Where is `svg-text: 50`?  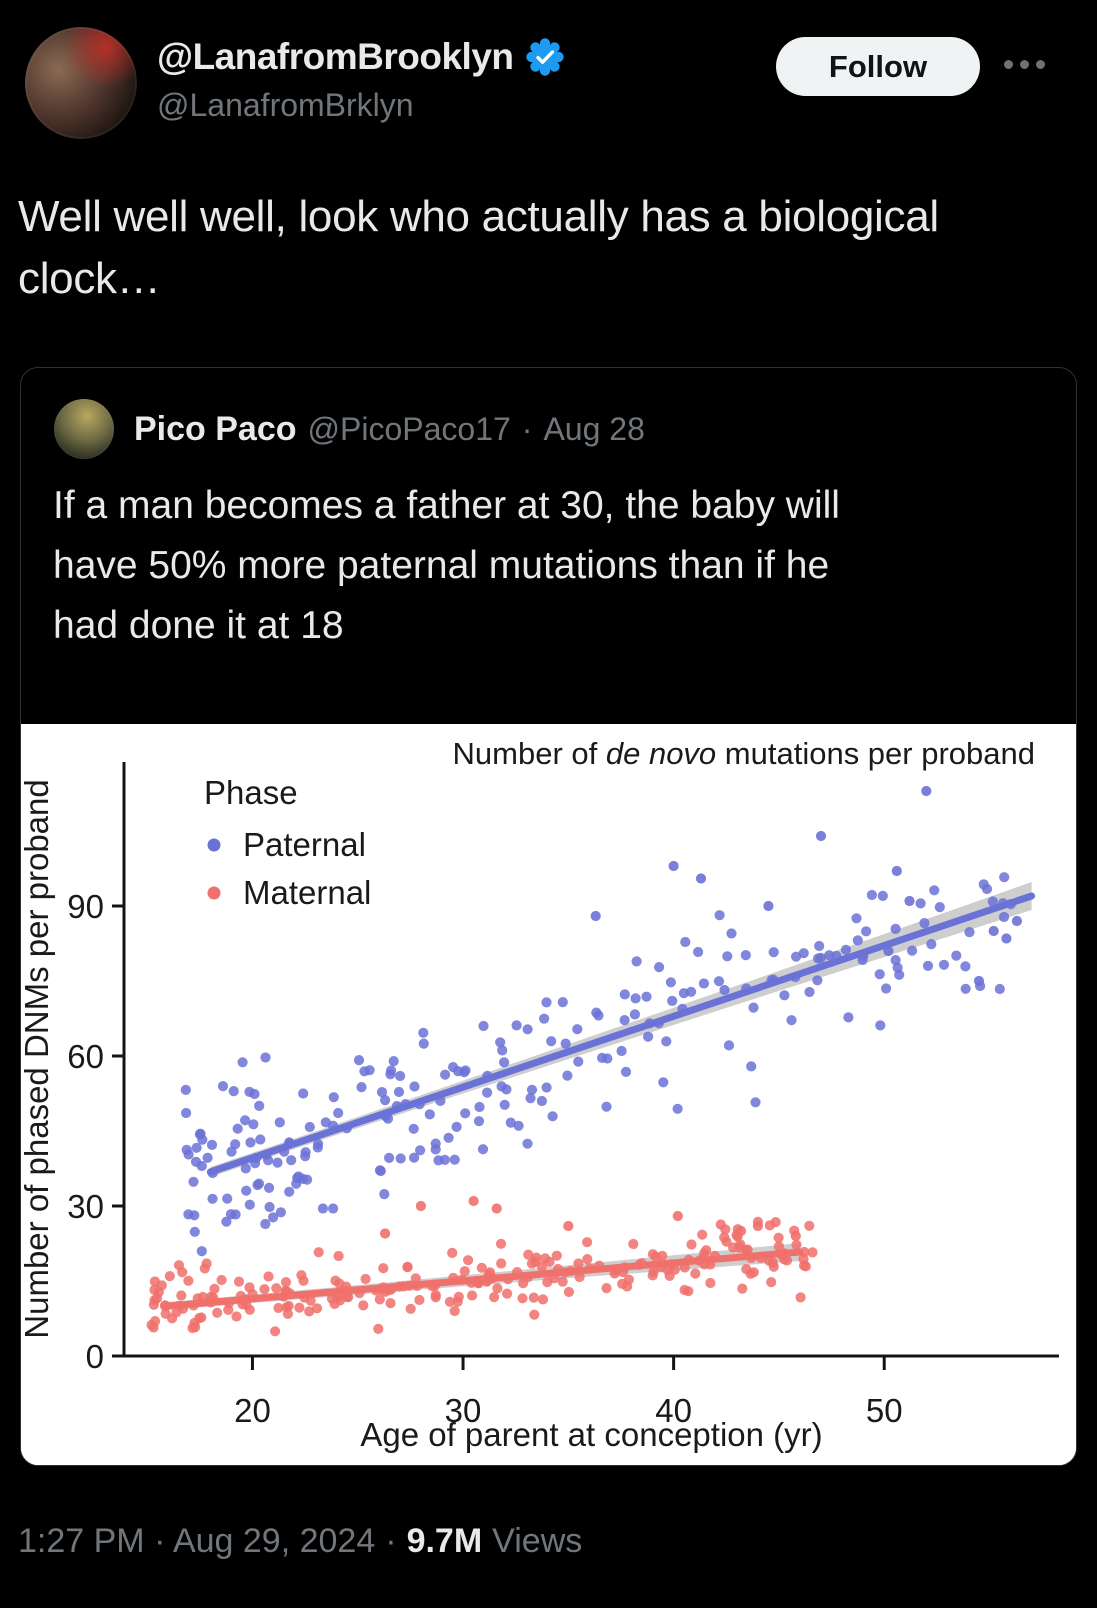 svg-text: 50 is located at coordinates (884, 1410).